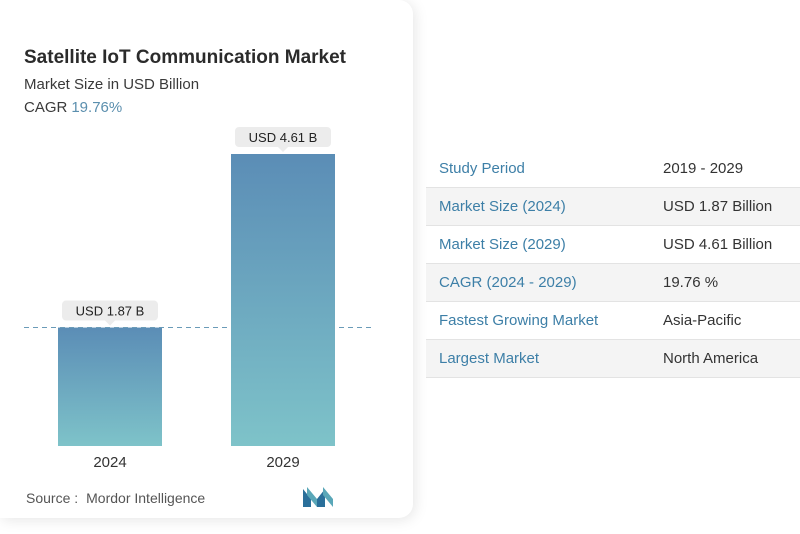  I want to click on data-label: USD 1.87 B, so click(110, 311).